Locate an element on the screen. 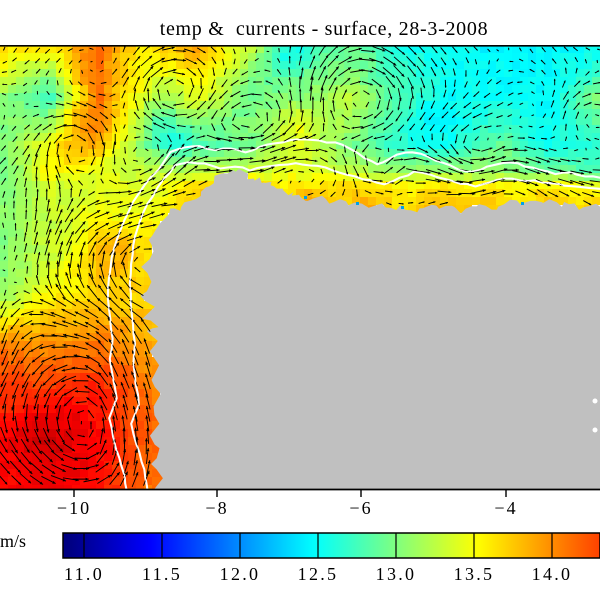 The image size is (600, 600). svg-text: 13.5 is located at coordinates (474, 574).